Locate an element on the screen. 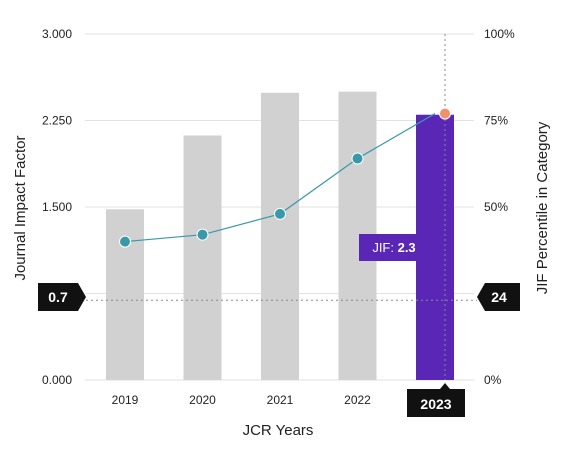 Image resolution: width=569 pixels, height=450 pixels. left-tick-label: 3.000 is located at coordinates (57, 34).